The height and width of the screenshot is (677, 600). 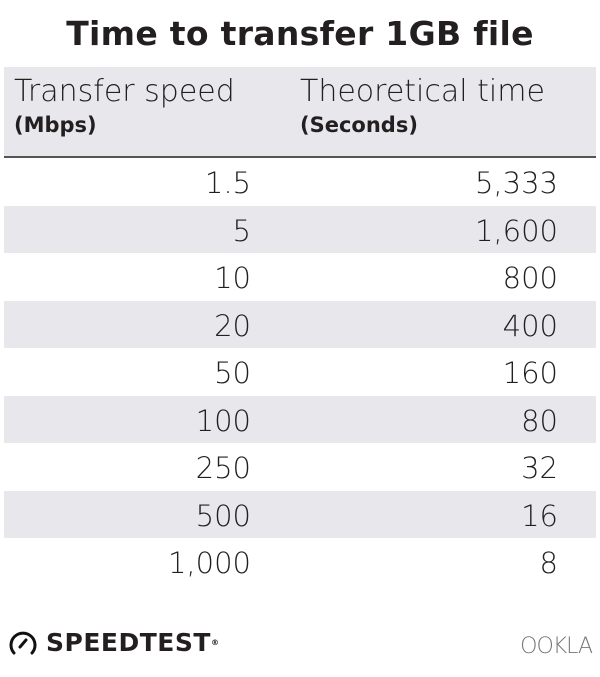 I want to click on table-row: 20 400, so click(x=300, y=324).